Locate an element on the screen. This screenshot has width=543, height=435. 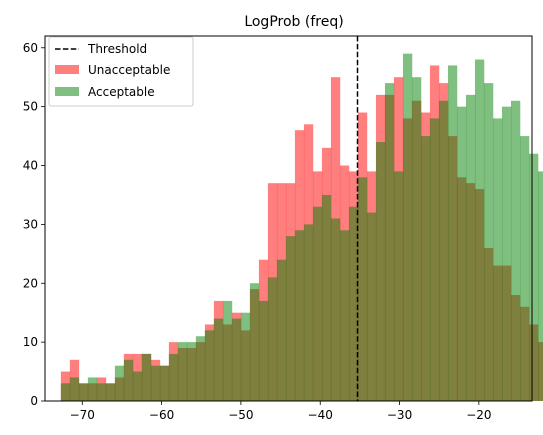
y-tick-label: 40 is located at coordinates (30, 166).